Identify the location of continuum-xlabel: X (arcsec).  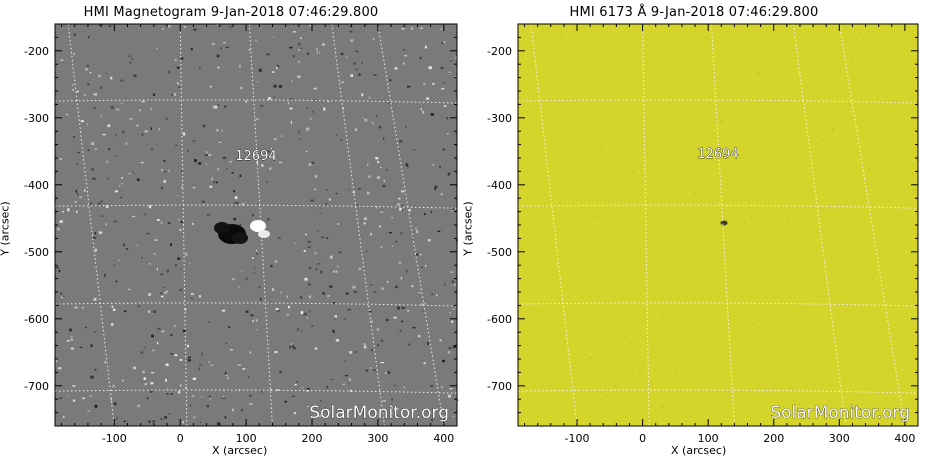
(699, 450).